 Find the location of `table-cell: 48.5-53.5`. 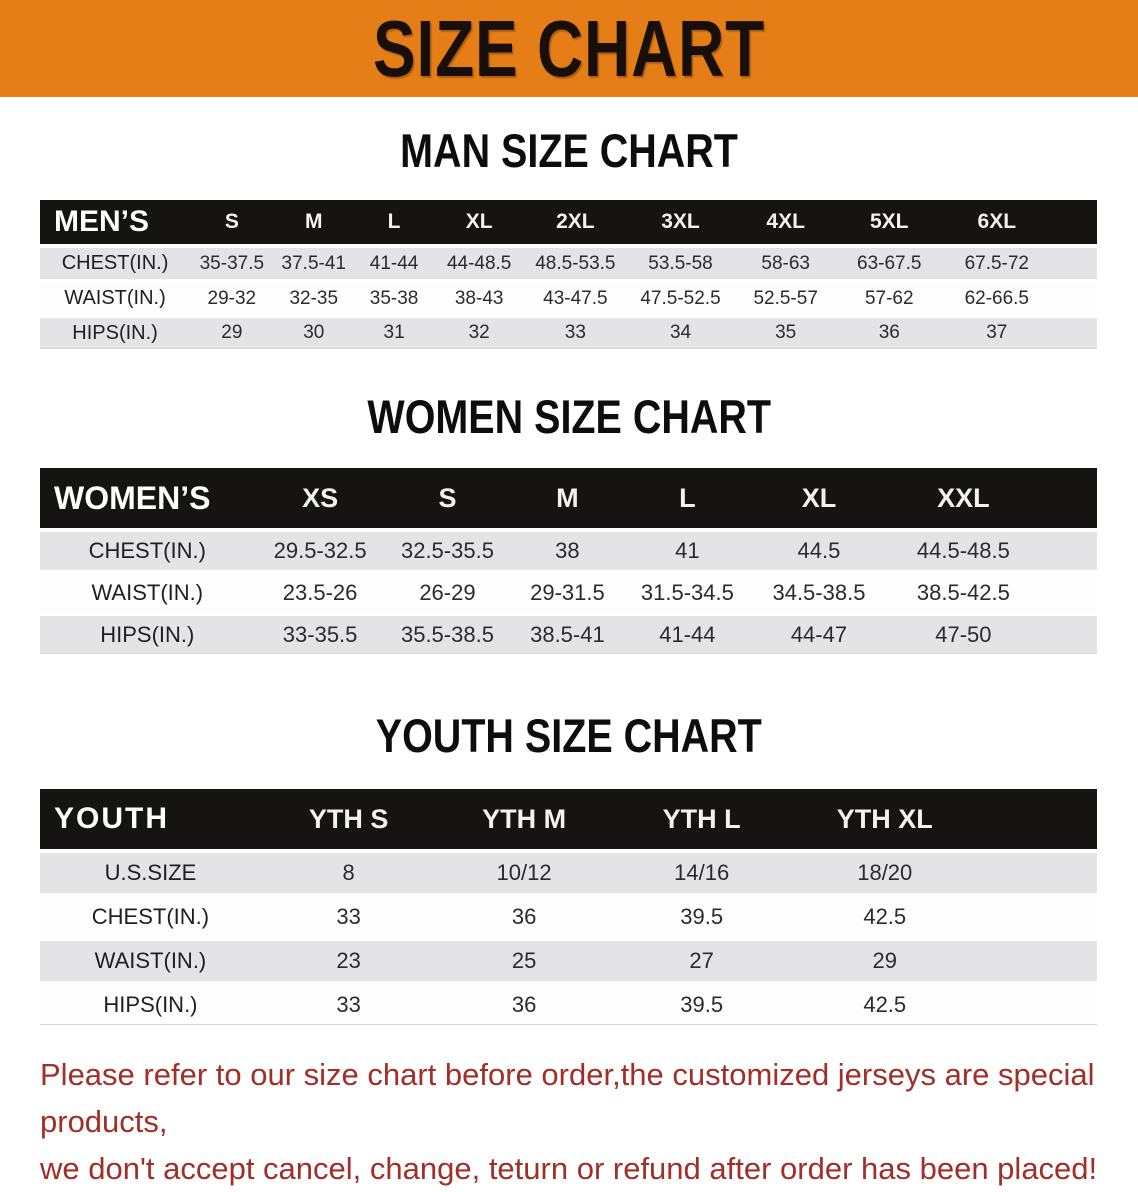

table-cell: 48.5-53.5 is located at coordinates (575, 263).